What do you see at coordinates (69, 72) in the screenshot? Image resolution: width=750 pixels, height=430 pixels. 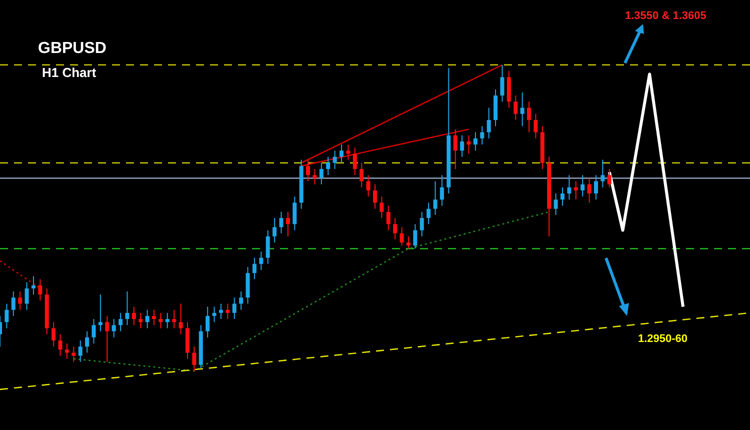 I see `chart-subtitle: H1 Chart` at bounding box center [69, 72].